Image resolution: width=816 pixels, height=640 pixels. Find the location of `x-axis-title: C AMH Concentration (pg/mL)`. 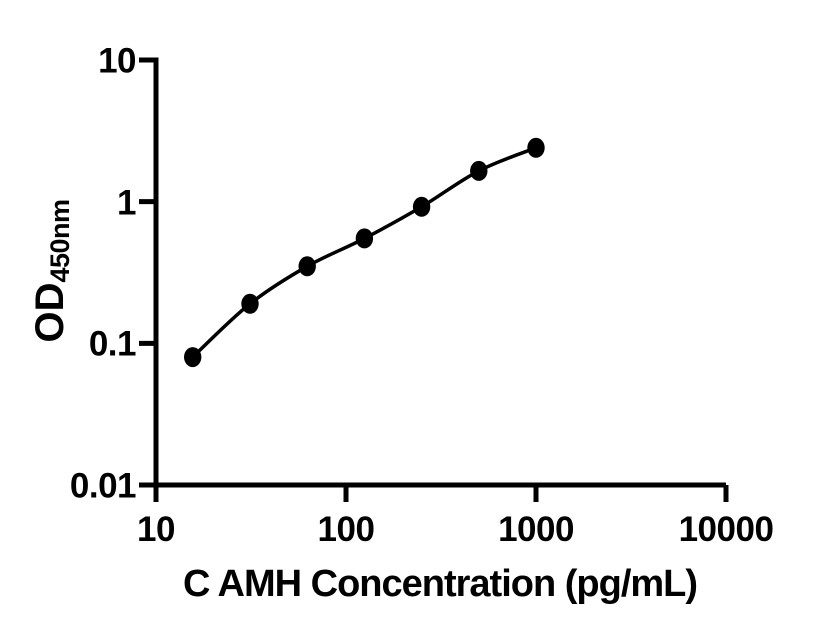

x-axis-title: C AMH Concentration (pg/mL) is located at coordinates (440, 584).